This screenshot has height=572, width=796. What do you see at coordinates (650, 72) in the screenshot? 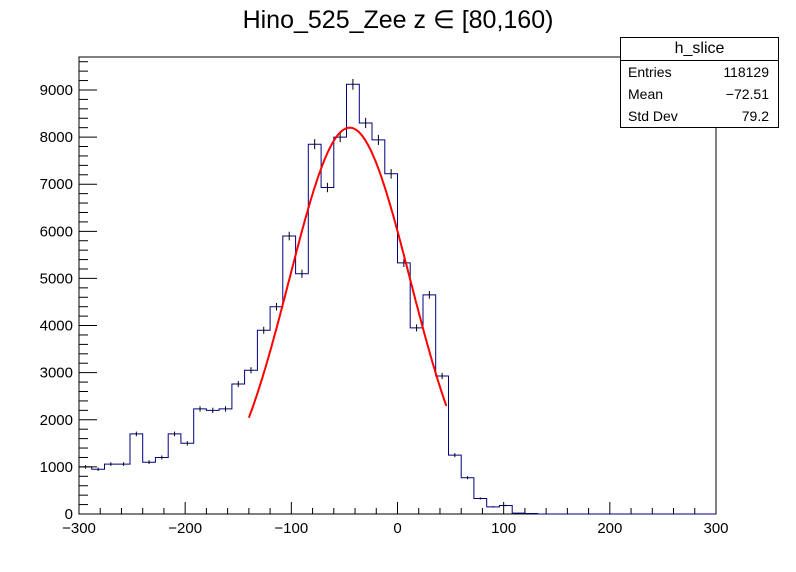
I see `stats-label-entries: Entries` at bounding box center [650, 72].